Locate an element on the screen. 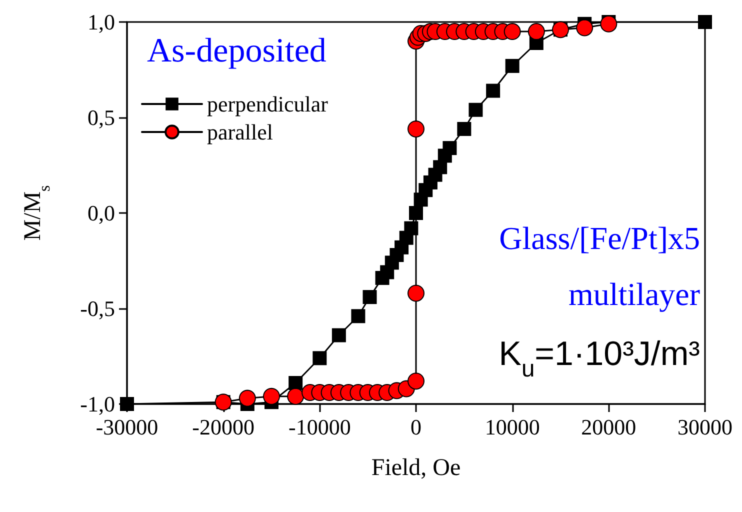 The width and height of the screenshot is (742, 512). y-tick-label: 0,5 is located at coordinates (101, 117).